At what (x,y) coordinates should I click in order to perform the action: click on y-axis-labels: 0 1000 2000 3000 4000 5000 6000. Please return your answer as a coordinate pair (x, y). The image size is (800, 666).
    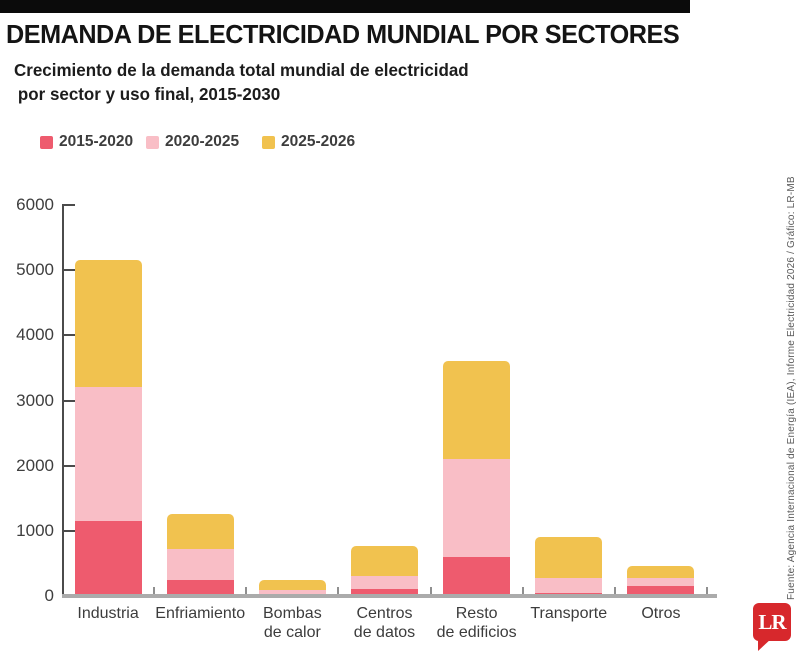
    Looking at the image, I should click on (27, 400).